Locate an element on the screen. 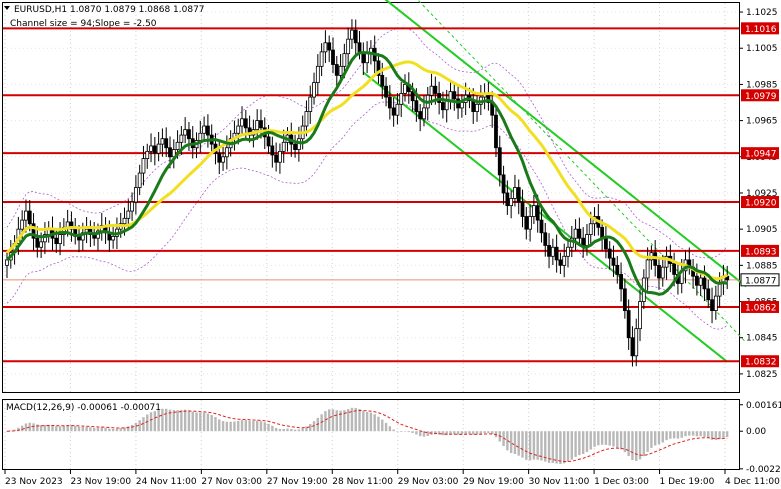  x-tick-label: 24 Nov 11:00 is located at coordinates (166, 482).